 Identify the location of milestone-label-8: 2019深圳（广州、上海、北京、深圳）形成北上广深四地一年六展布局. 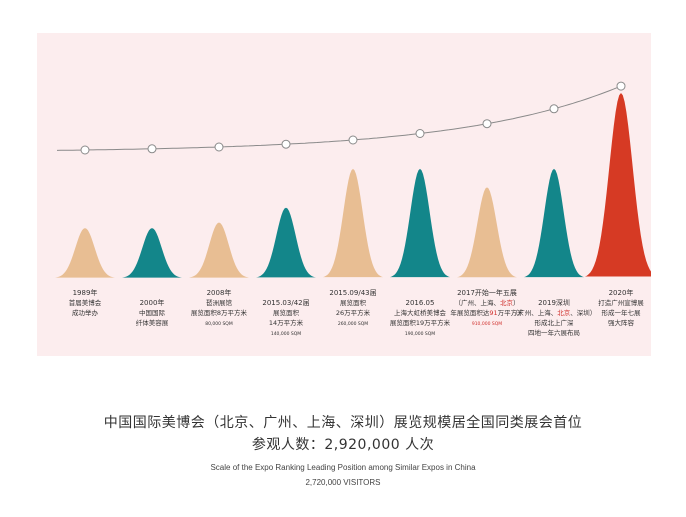
(554, 317).